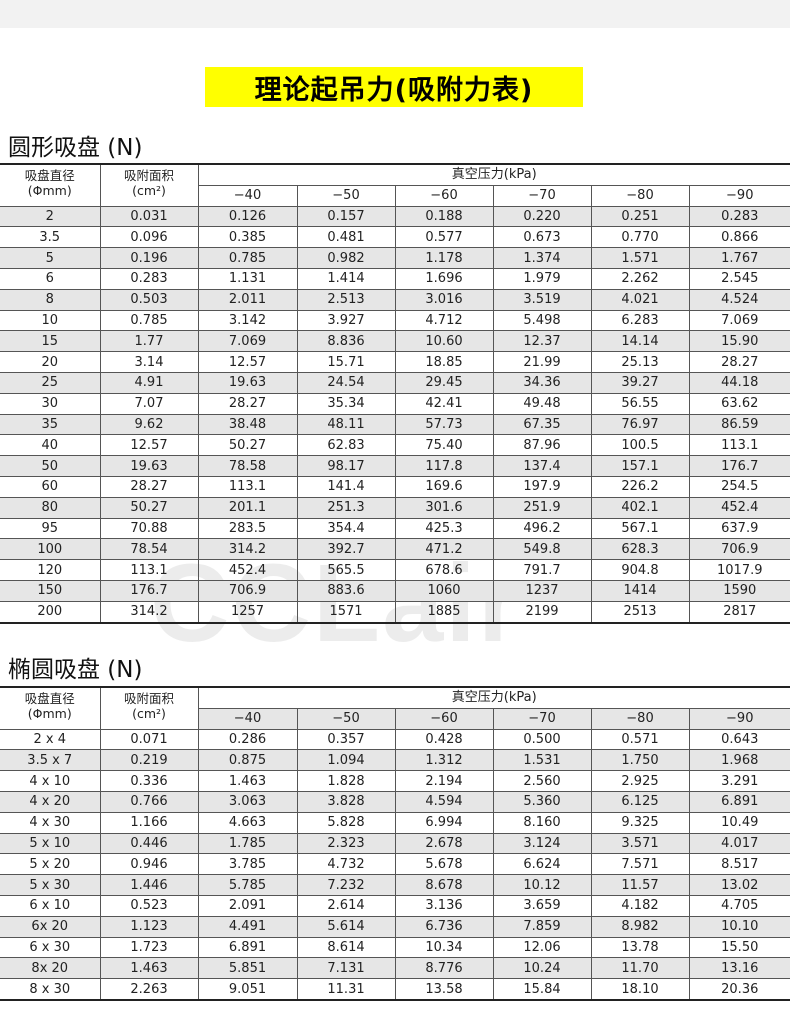  I want to click on force-cell: 4.705, so click(739, 905).